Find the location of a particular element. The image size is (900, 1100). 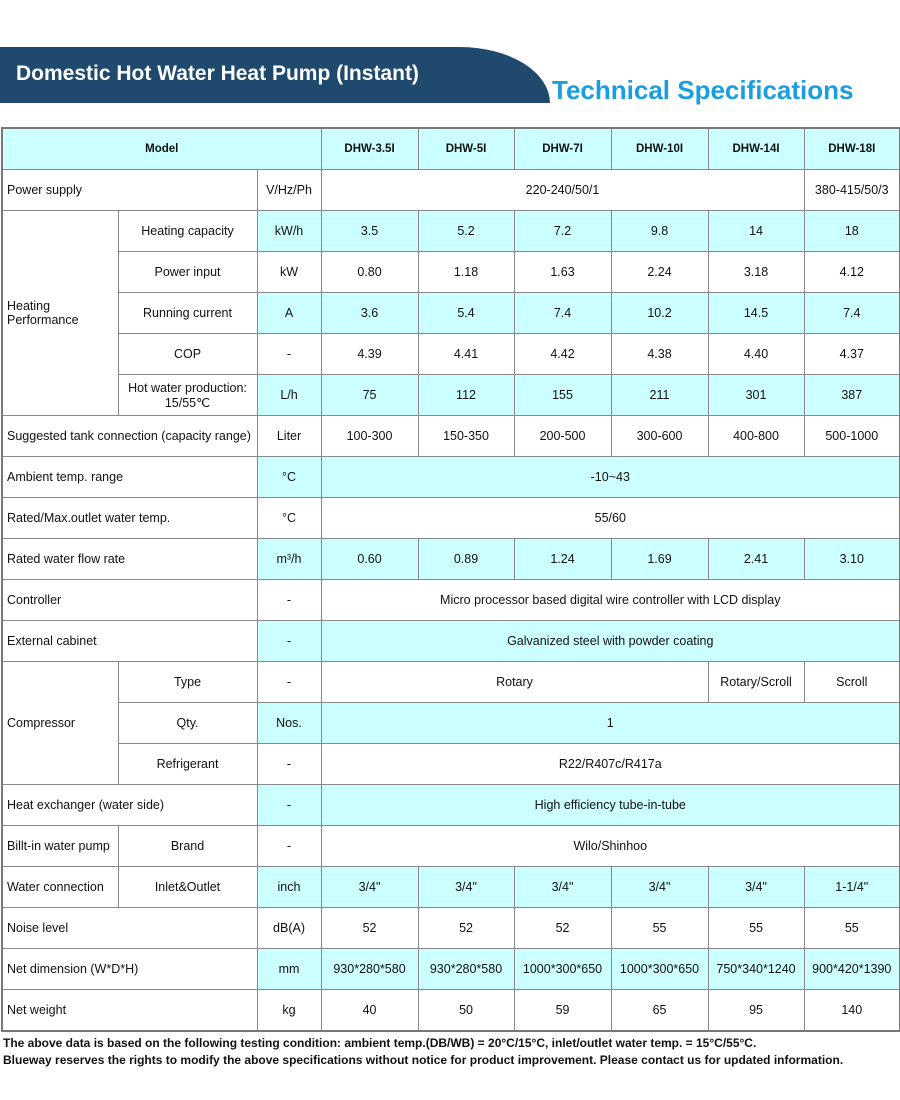

table-row: Power input kW 0.80 1.18 1.63 2.24 3.18 4.12 is located at coordinates (451, 272).